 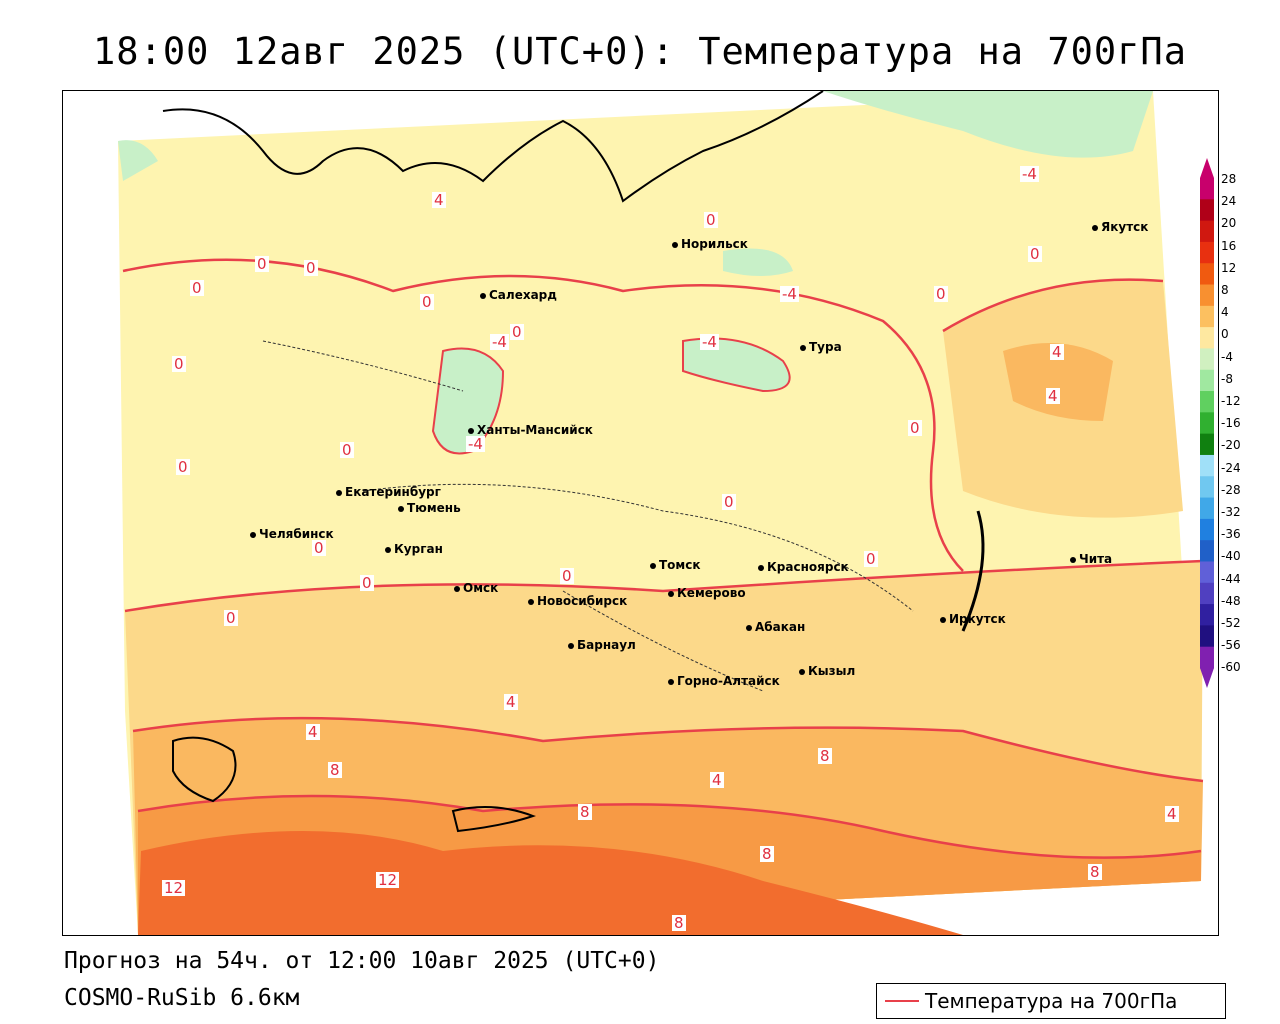 I want to click on legend-label: Температура на 700гПа, so click(x=1051, y=1001).